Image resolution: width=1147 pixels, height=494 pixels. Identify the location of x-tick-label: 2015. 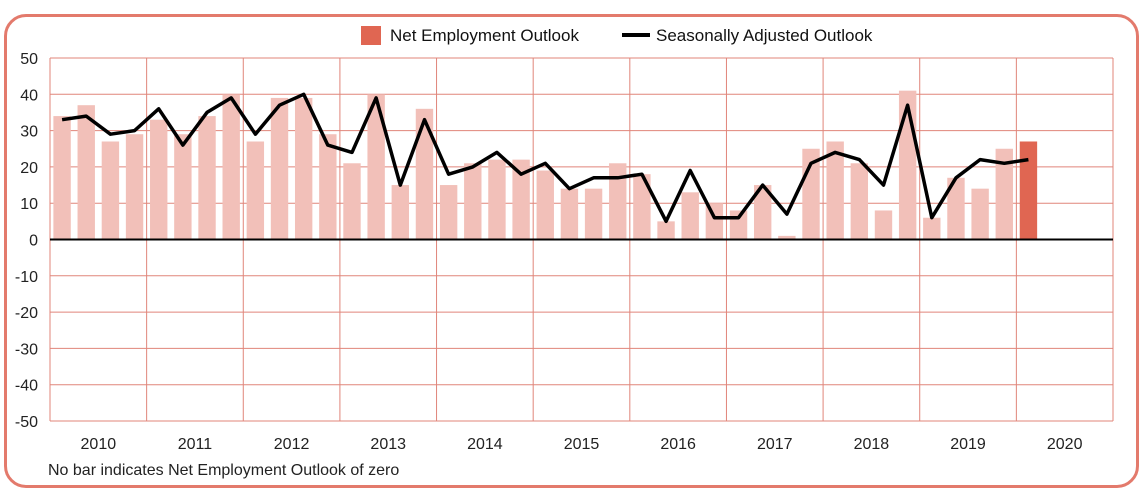
(582, 444).